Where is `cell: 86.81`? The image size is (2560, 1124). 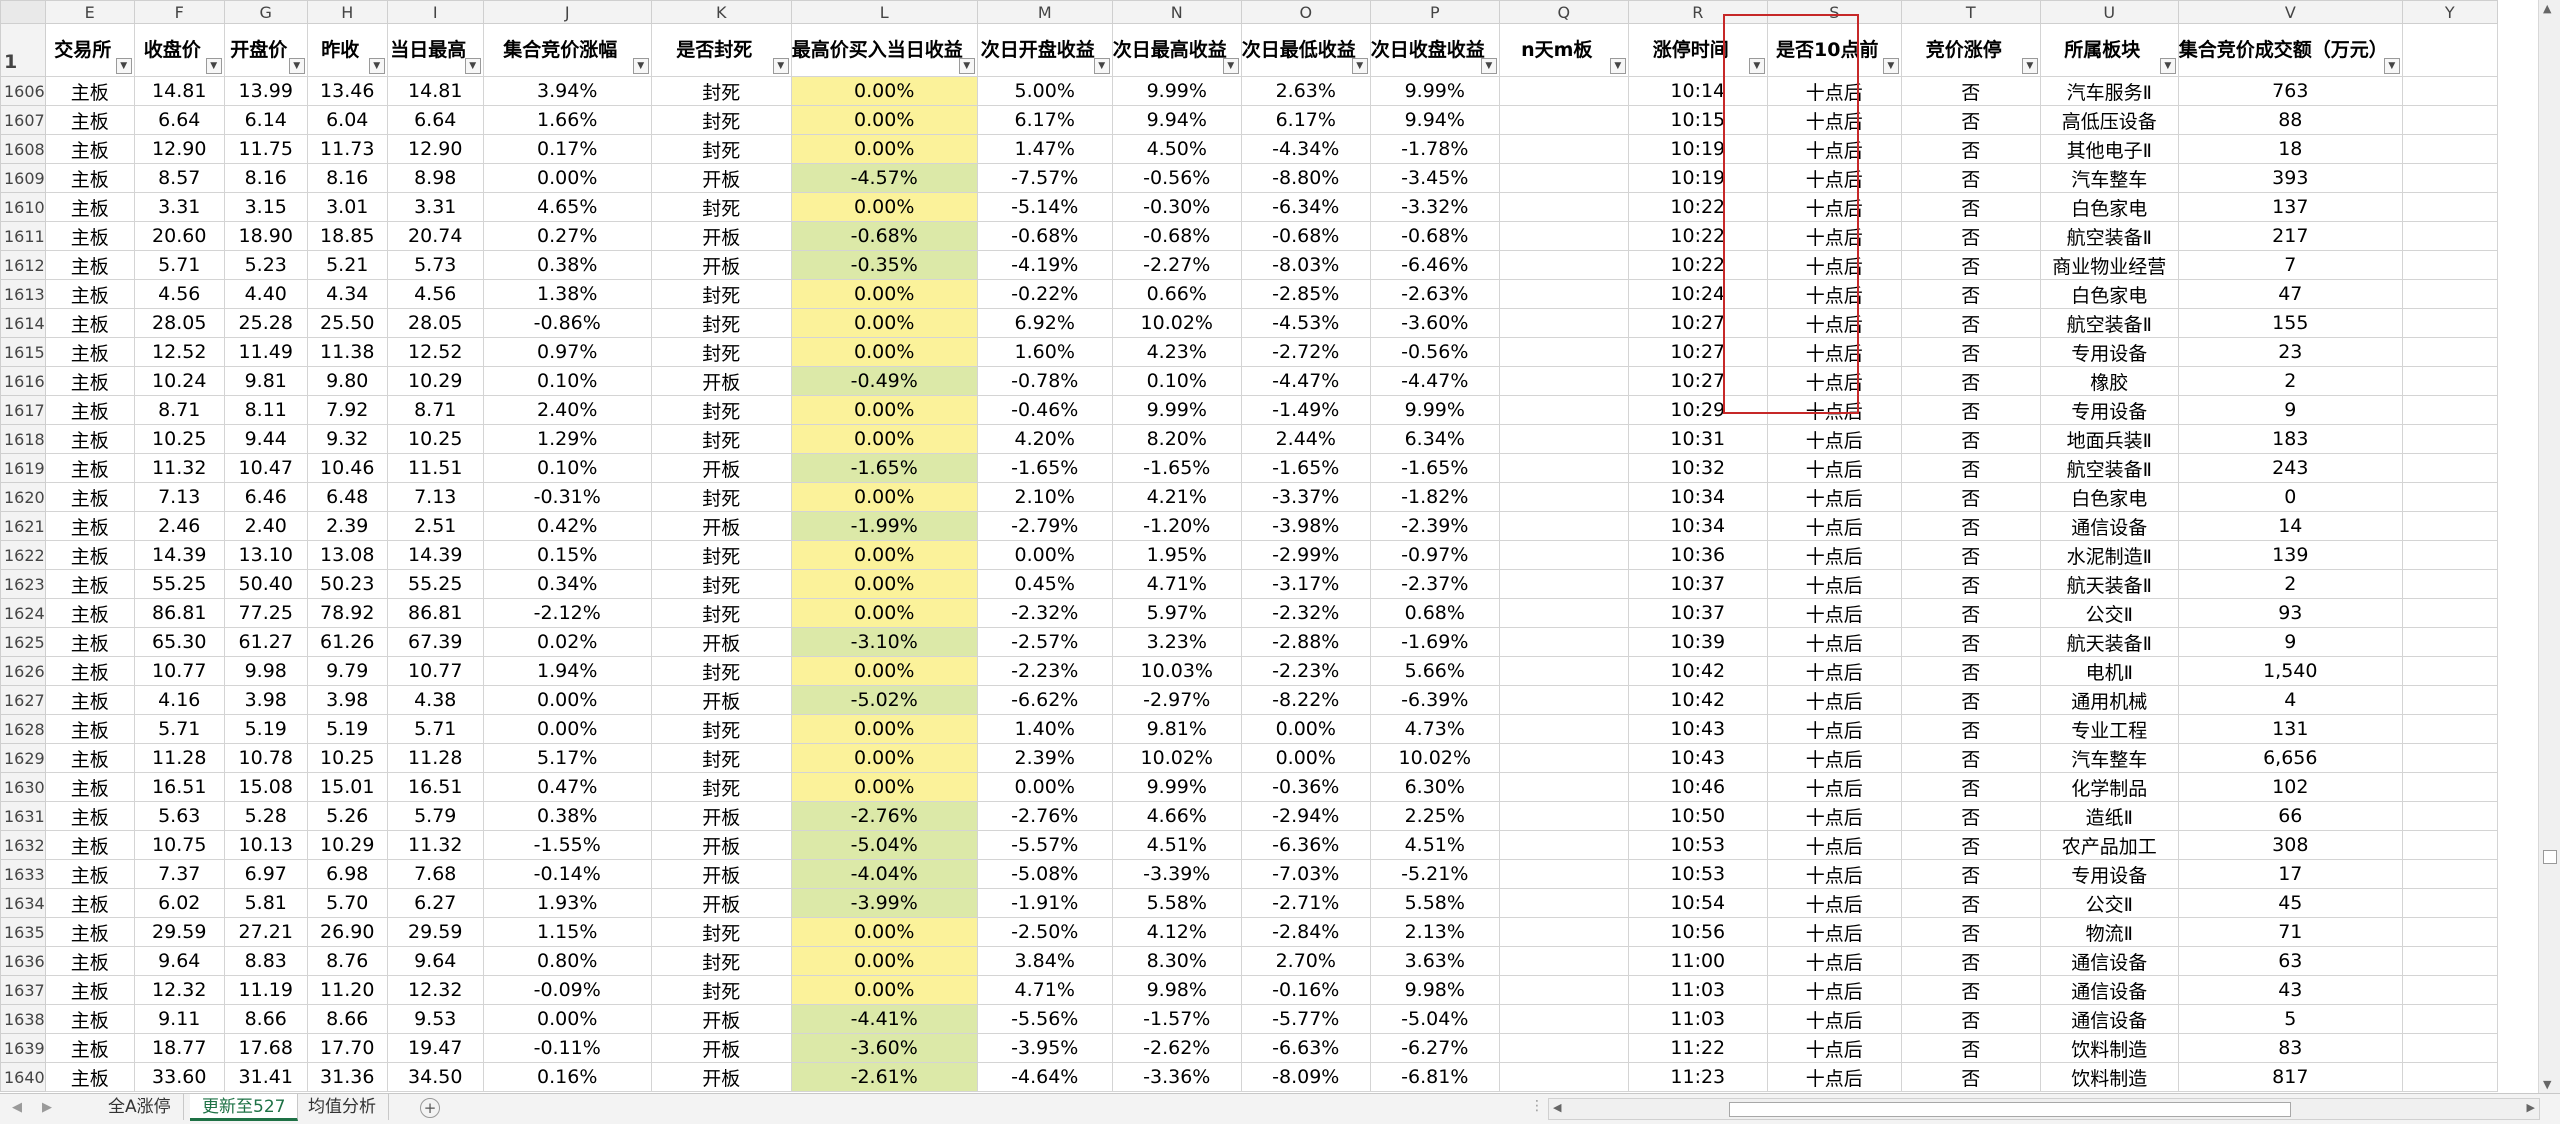 cell: 86.81 is located at coordinates (179, 613).